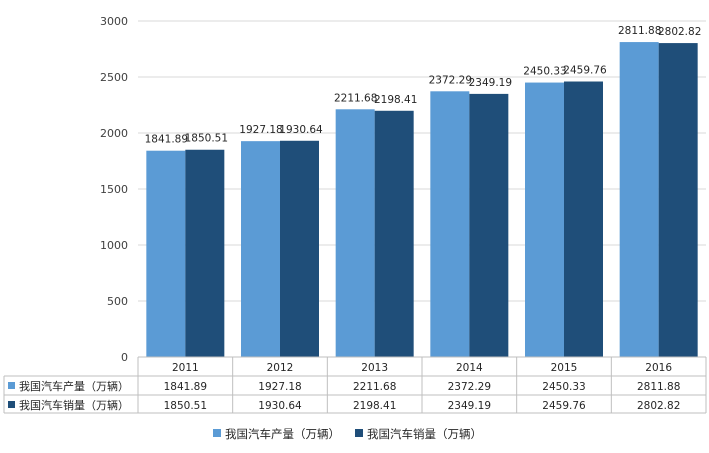 The width and height of the screenshot is (709, 453). Describe the element at coordinates (74, 405) in the screenshot. I see `table-row-label-sales: 我国汽车销量（万辆）` at that location.